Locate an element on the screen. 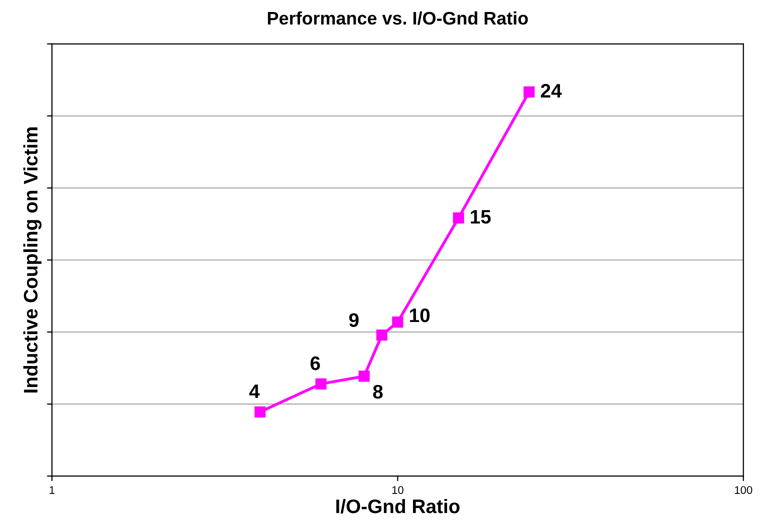 The height and width of the screenshot is (529, 764). annotation: 6 is located at coordinates (315, 363).